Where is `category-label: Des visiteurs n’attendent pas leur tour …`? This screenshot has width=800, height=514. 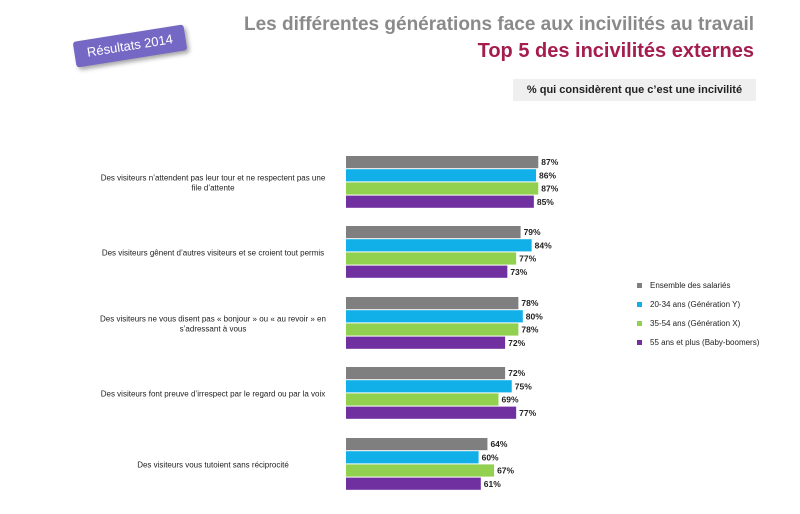
category-label: Des visiteurs n’attendent pas leur tour … is located at coordinates (213, 182).